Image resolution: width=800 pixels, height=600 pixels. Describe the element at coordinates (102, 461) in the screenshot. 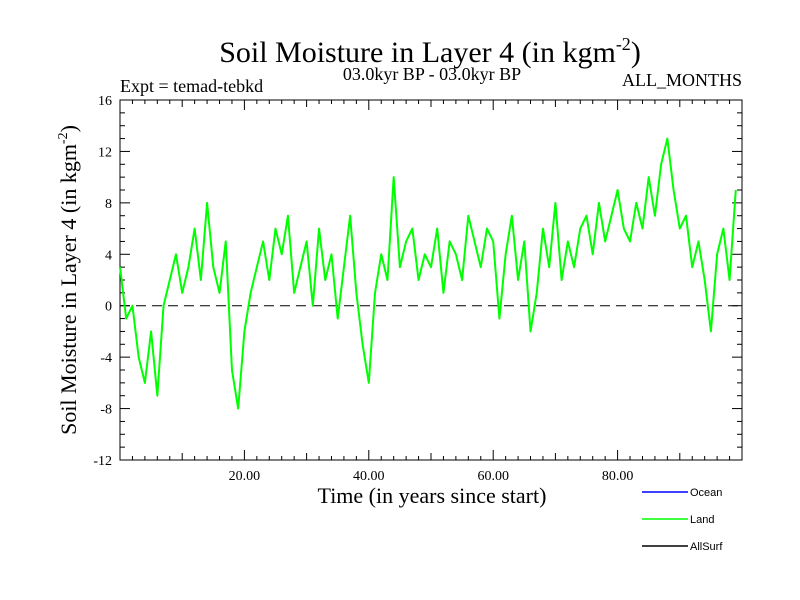

I see `y-tick-label: -12` at that location.